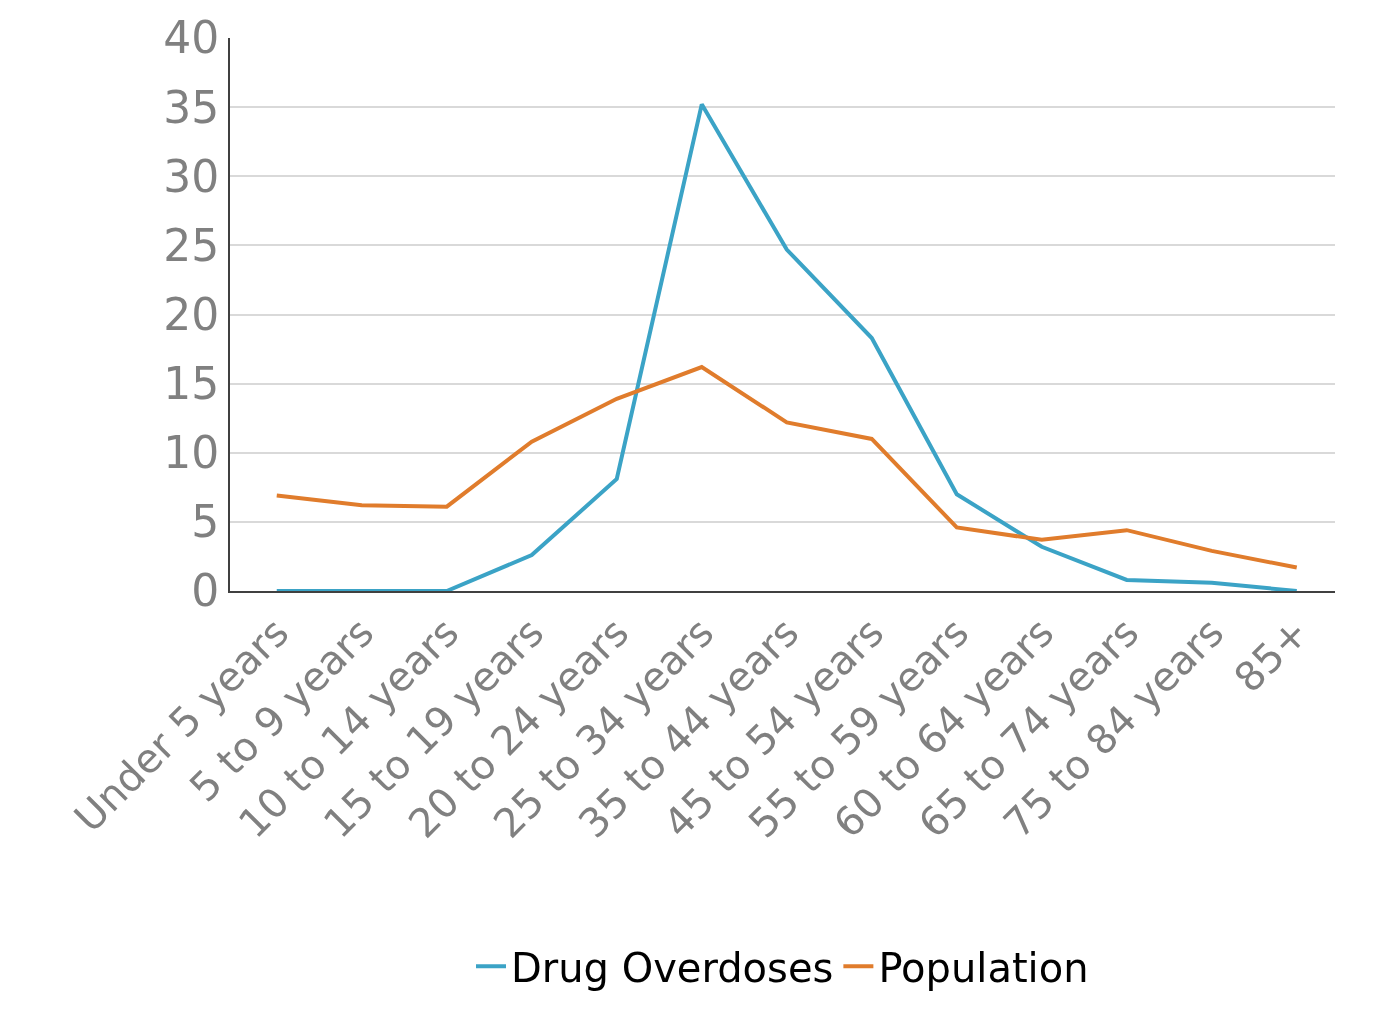 This screenshot has width=1375, height=1011. What do you see at coordinates (191, 38) in the screenshot?
I see `y-tick-label: 40` at bounding box center [191, 38].